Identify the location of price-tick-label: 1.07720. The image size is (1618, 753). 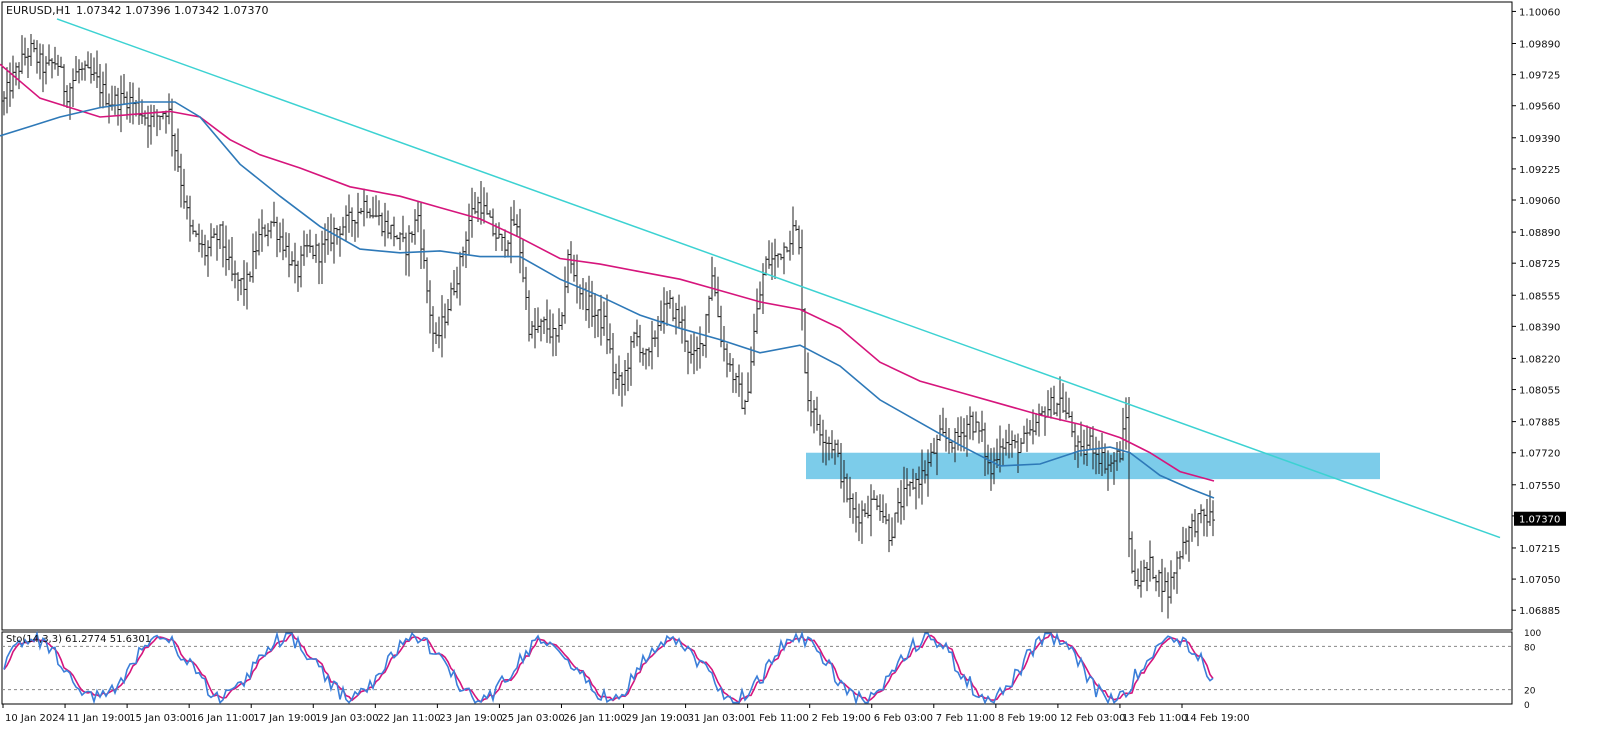
(1539, 454).